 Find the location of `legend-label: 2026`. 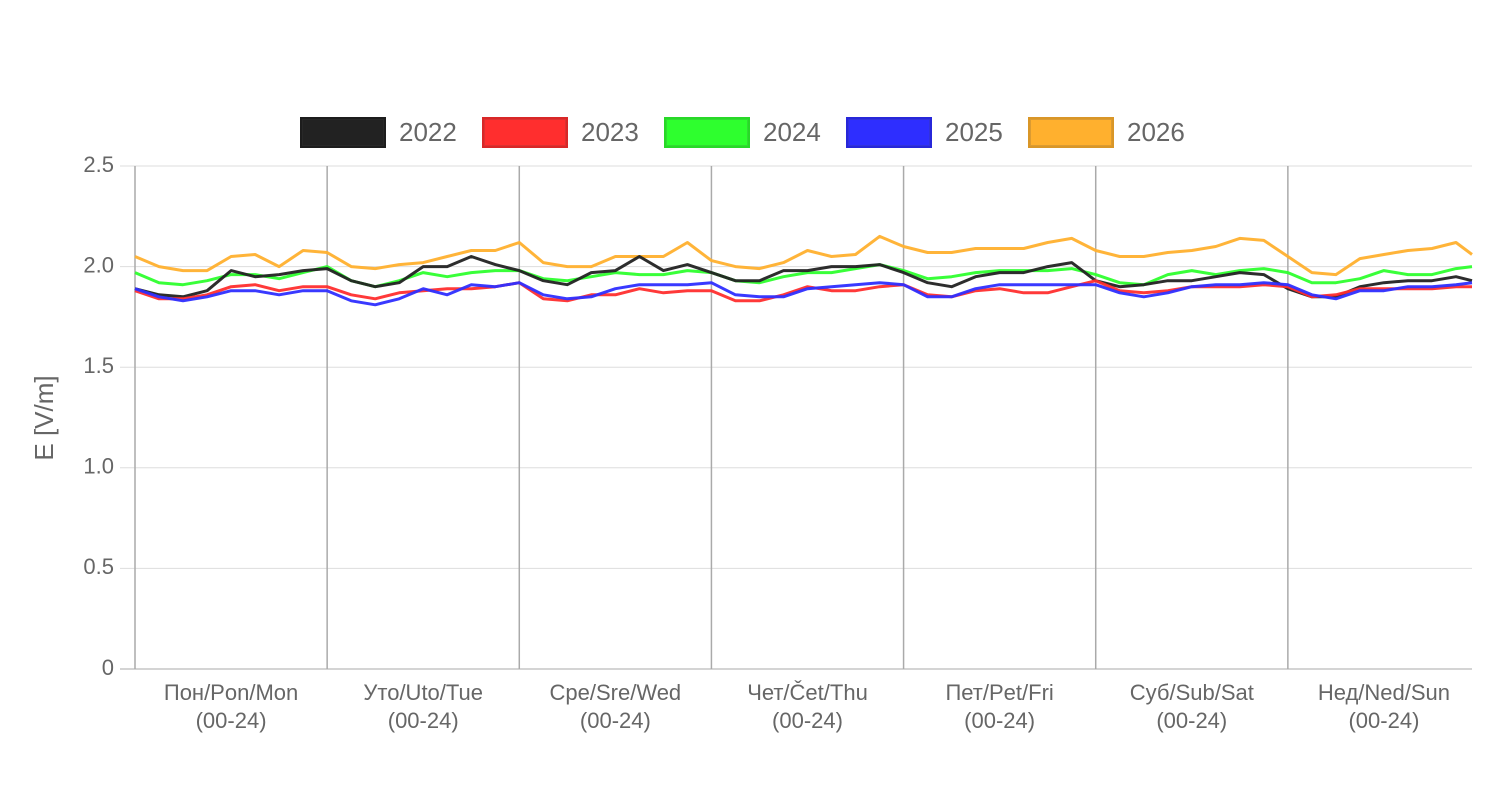

legend-label: 2026 is located at coordinates (1156, 132).